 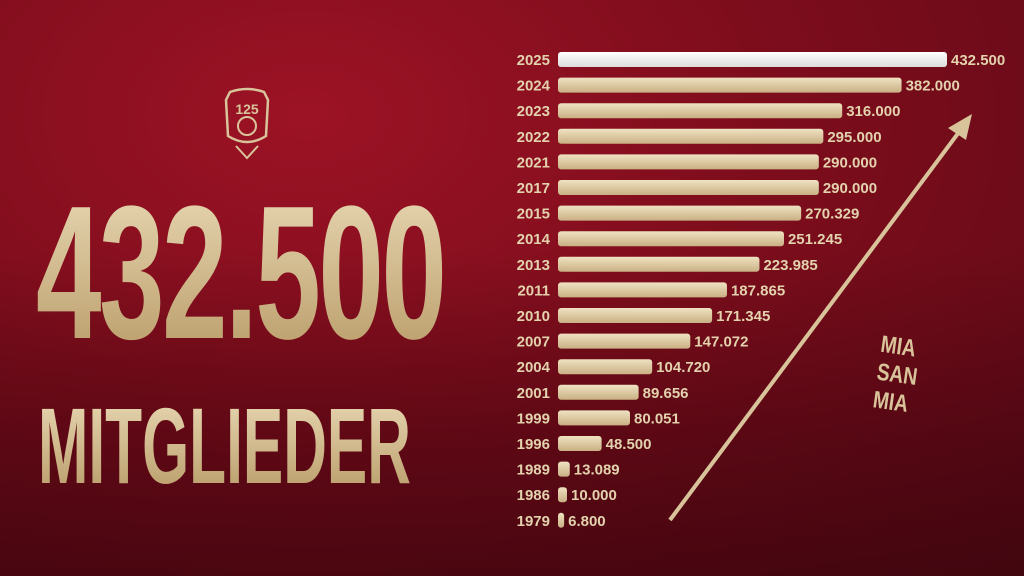 What do you see at coordinates (533, 418) in the screenshot?
I see `year-label: 1999` at bounding box center [533, 418].